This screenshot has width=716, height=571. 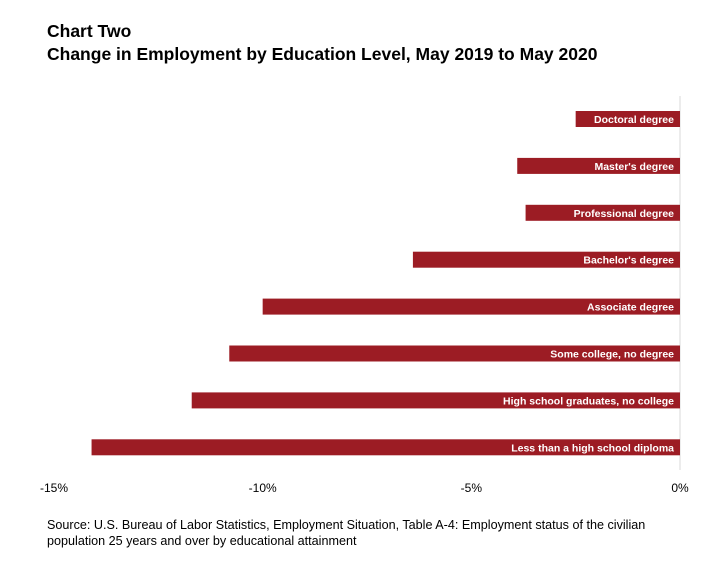 What do you see at coordinates (588, 401) in the screenshot?
I see `bar-category-label: High school graduates, no college` at bounding box center [588, 401].